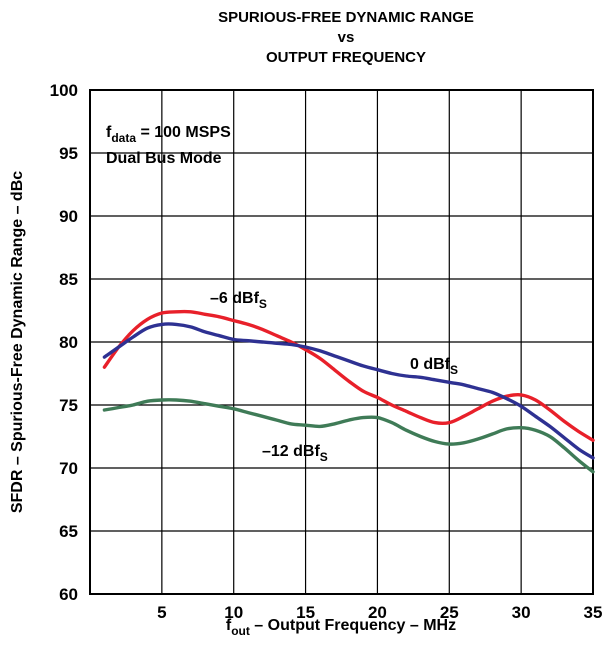 This screenshot has width=606, height=662. Describe the element at coordinates (238, 300) in the screenshot. I see `series-label-minus6: –6 dBfS` at that location.